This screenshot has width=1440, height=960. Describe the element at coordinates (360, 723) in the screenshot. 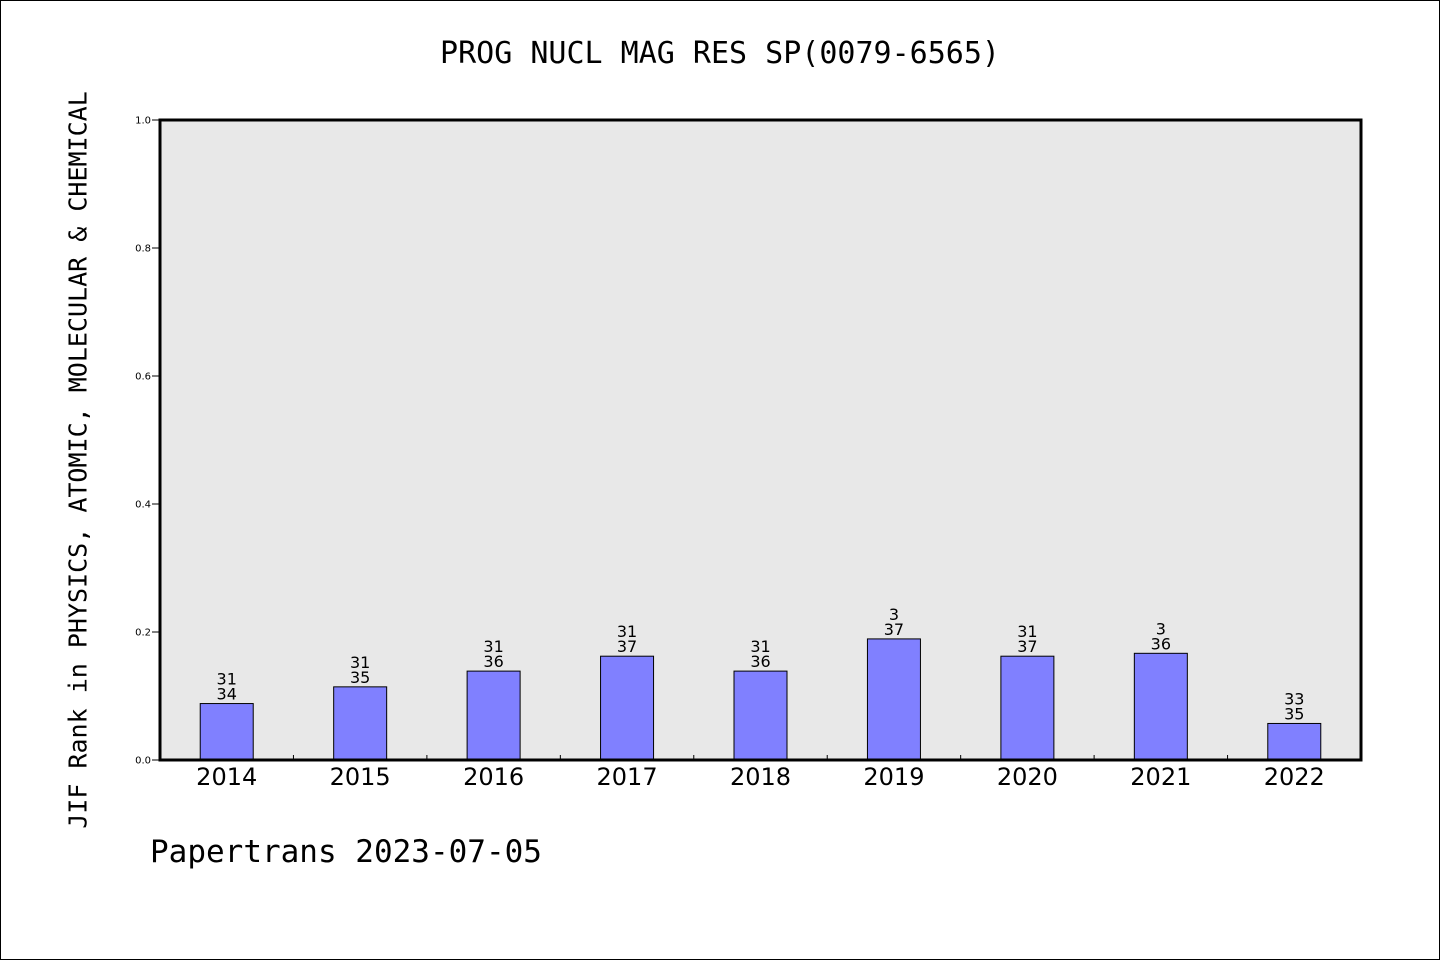

I see `bar-2015` at that location.